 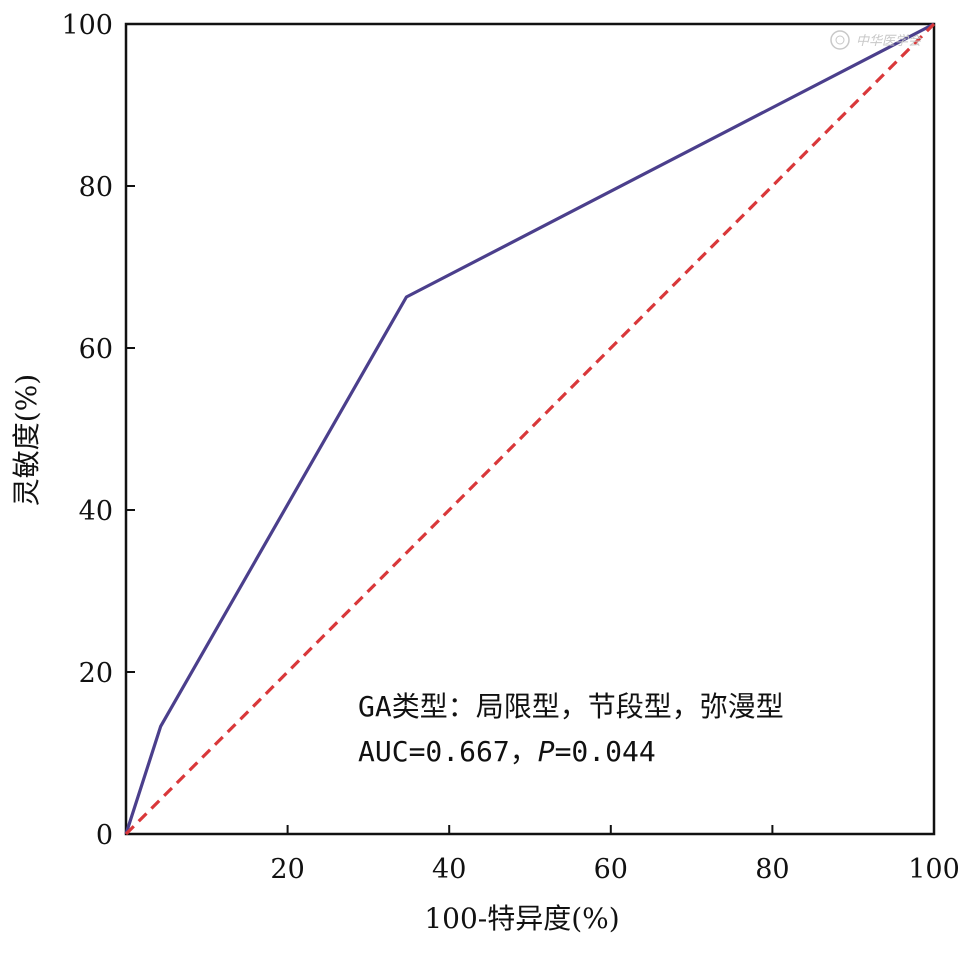 What do you see at coordinates (96, 187) in the screenshot?
I see `y-tick-label: 80` at bounding box center [96, 187].